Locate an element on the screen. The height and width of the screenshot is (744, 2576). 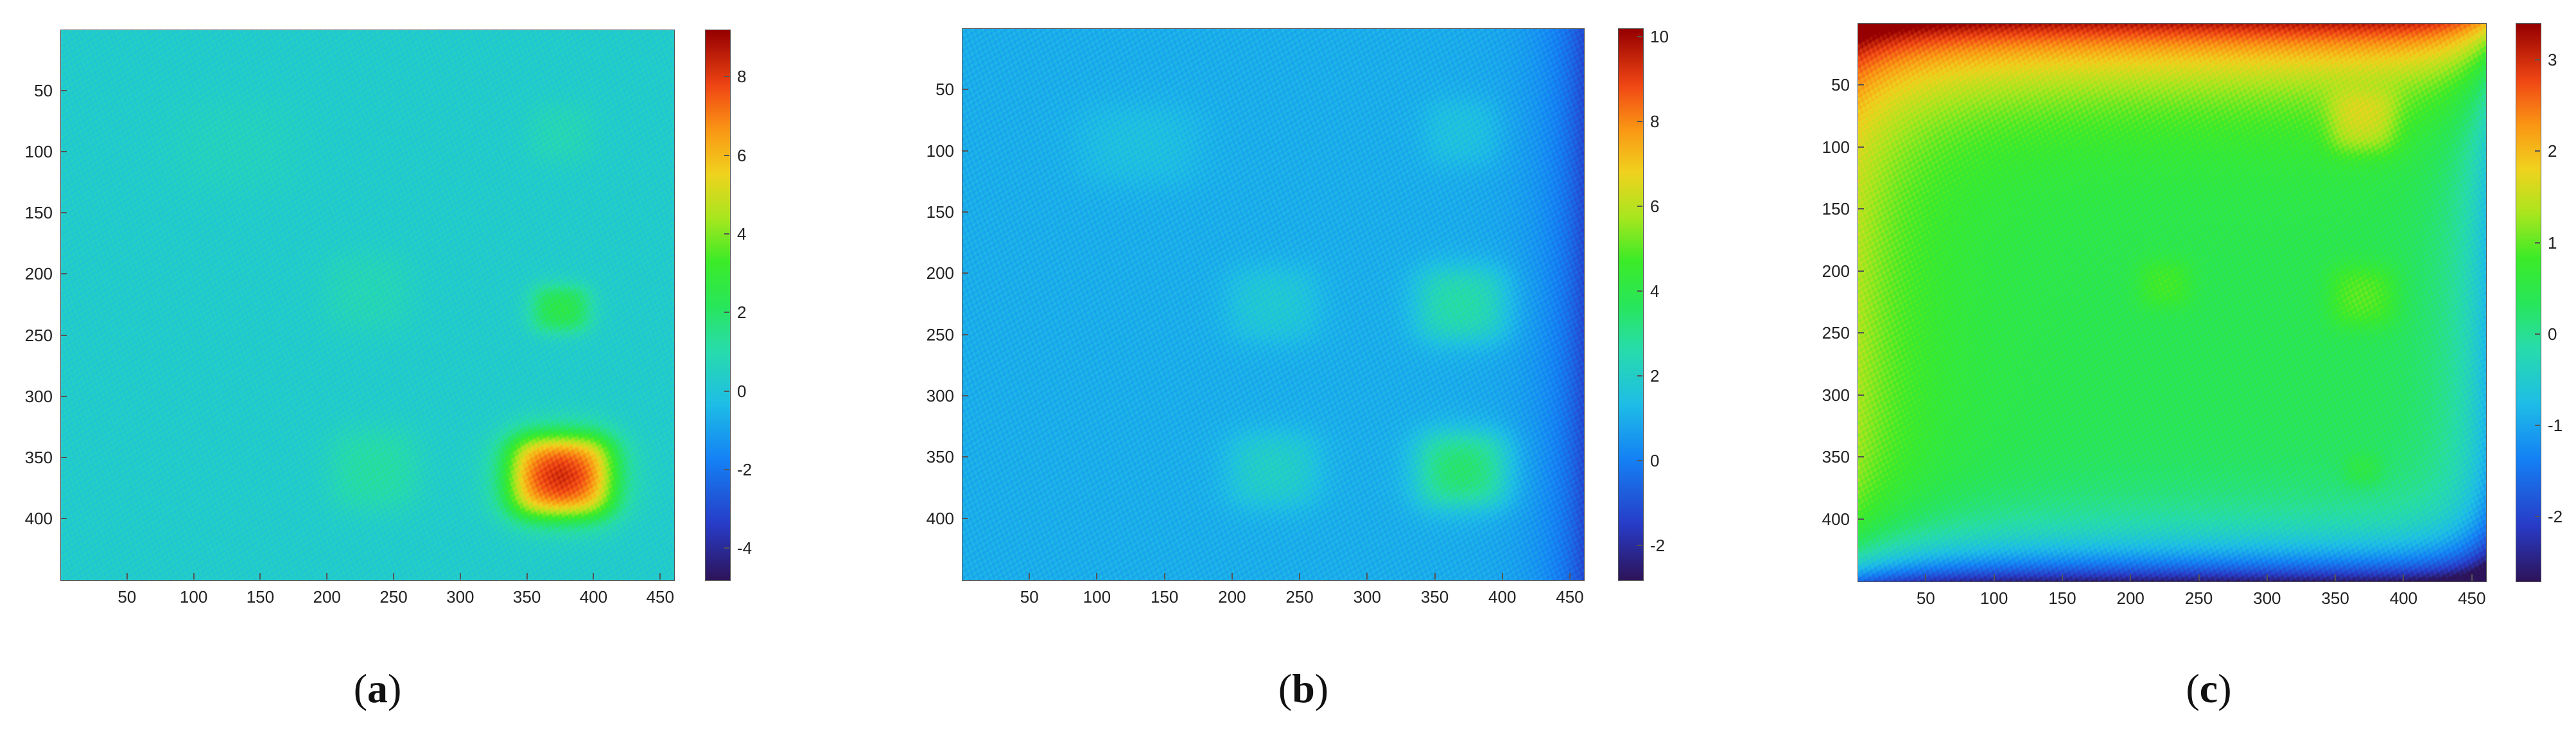
panel-a-caption: (a) is located at coordinates (377, 688).